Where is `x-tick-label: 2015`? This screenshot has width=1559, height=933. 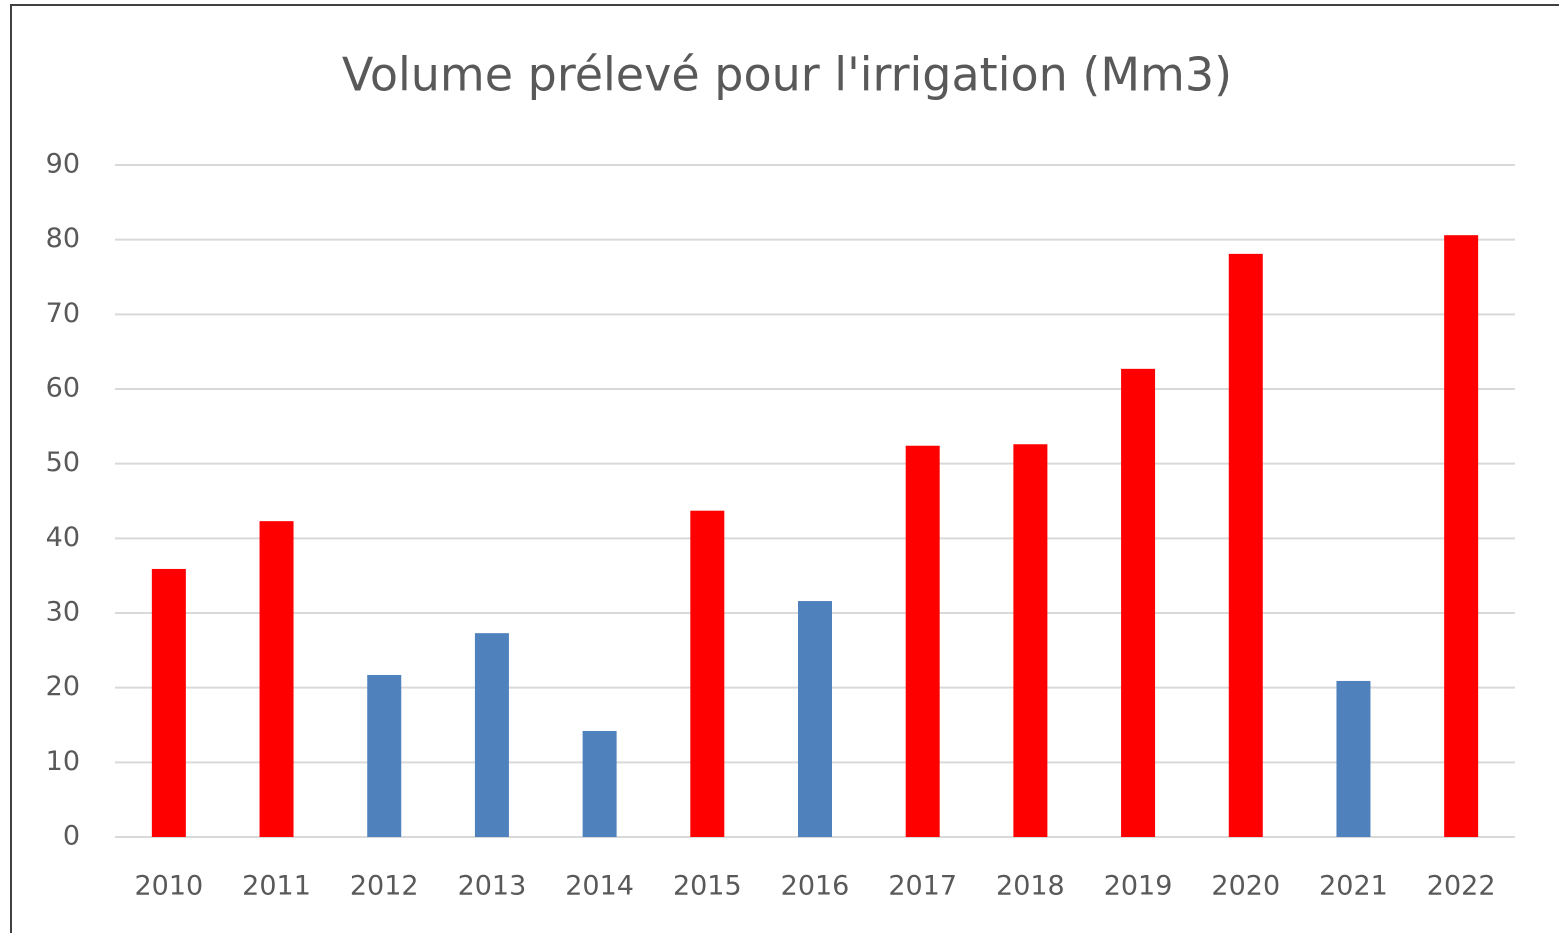 x-tick-label: 2015 is located at coordinates (707, 886).